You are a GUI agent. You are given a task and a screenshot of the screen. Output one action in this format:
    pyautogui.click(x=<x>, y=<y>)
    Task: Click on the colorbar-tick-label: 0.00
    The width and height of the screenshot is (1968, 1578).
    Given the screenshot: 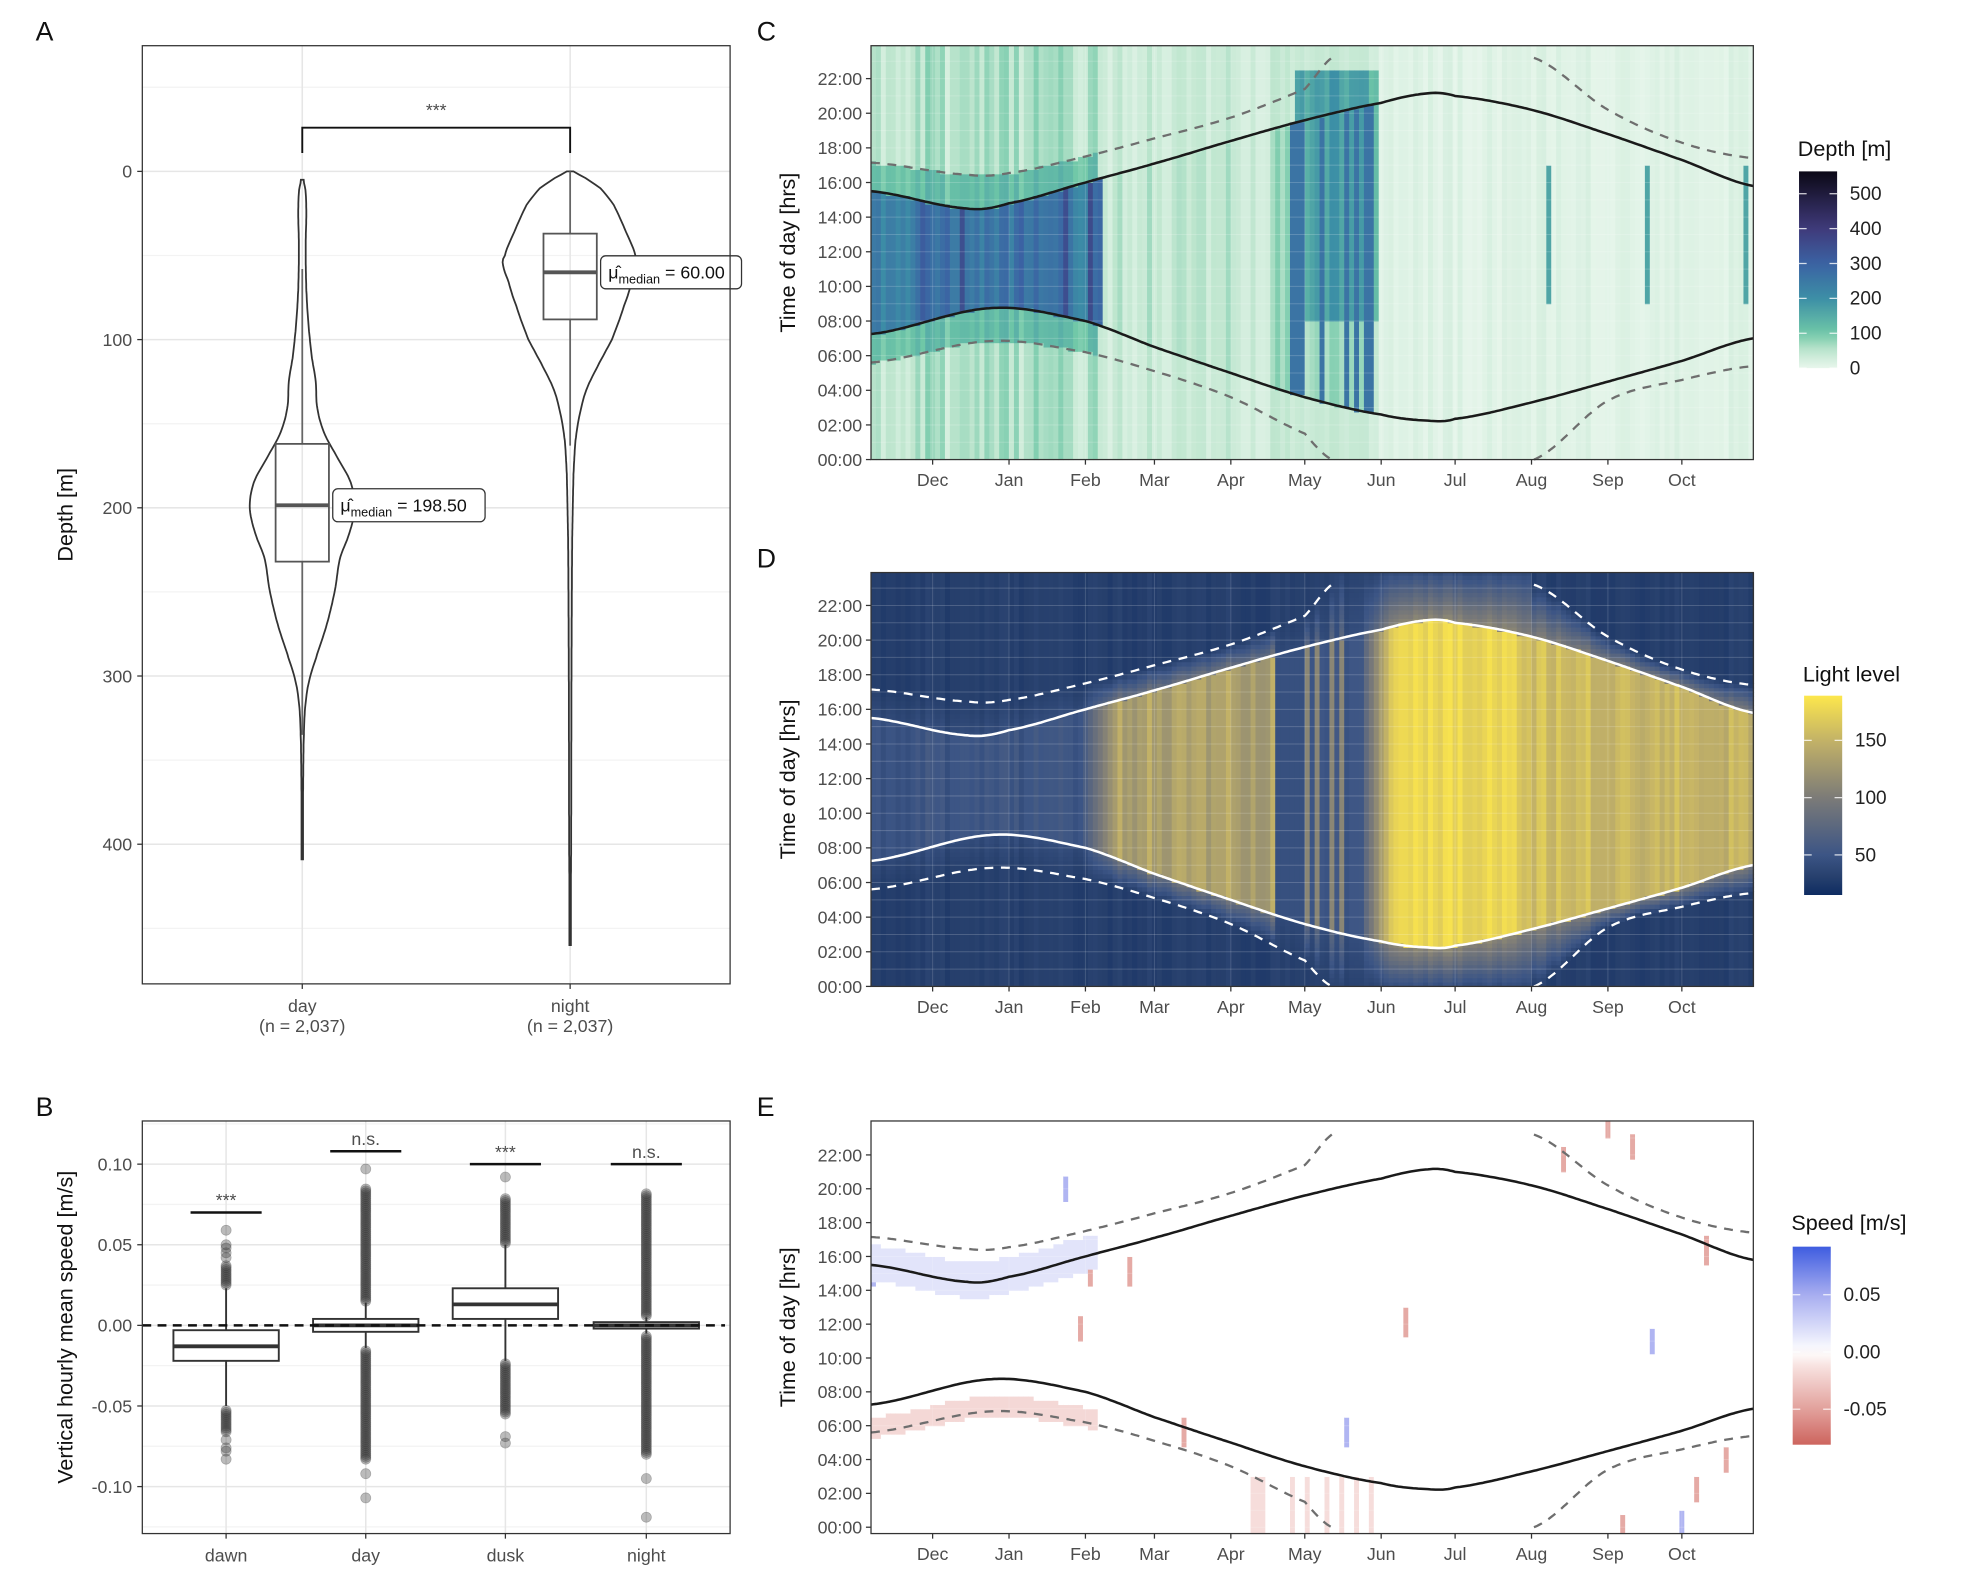 What is the action you would take?
    pyautogui.click(x=1861, y=1352)
    